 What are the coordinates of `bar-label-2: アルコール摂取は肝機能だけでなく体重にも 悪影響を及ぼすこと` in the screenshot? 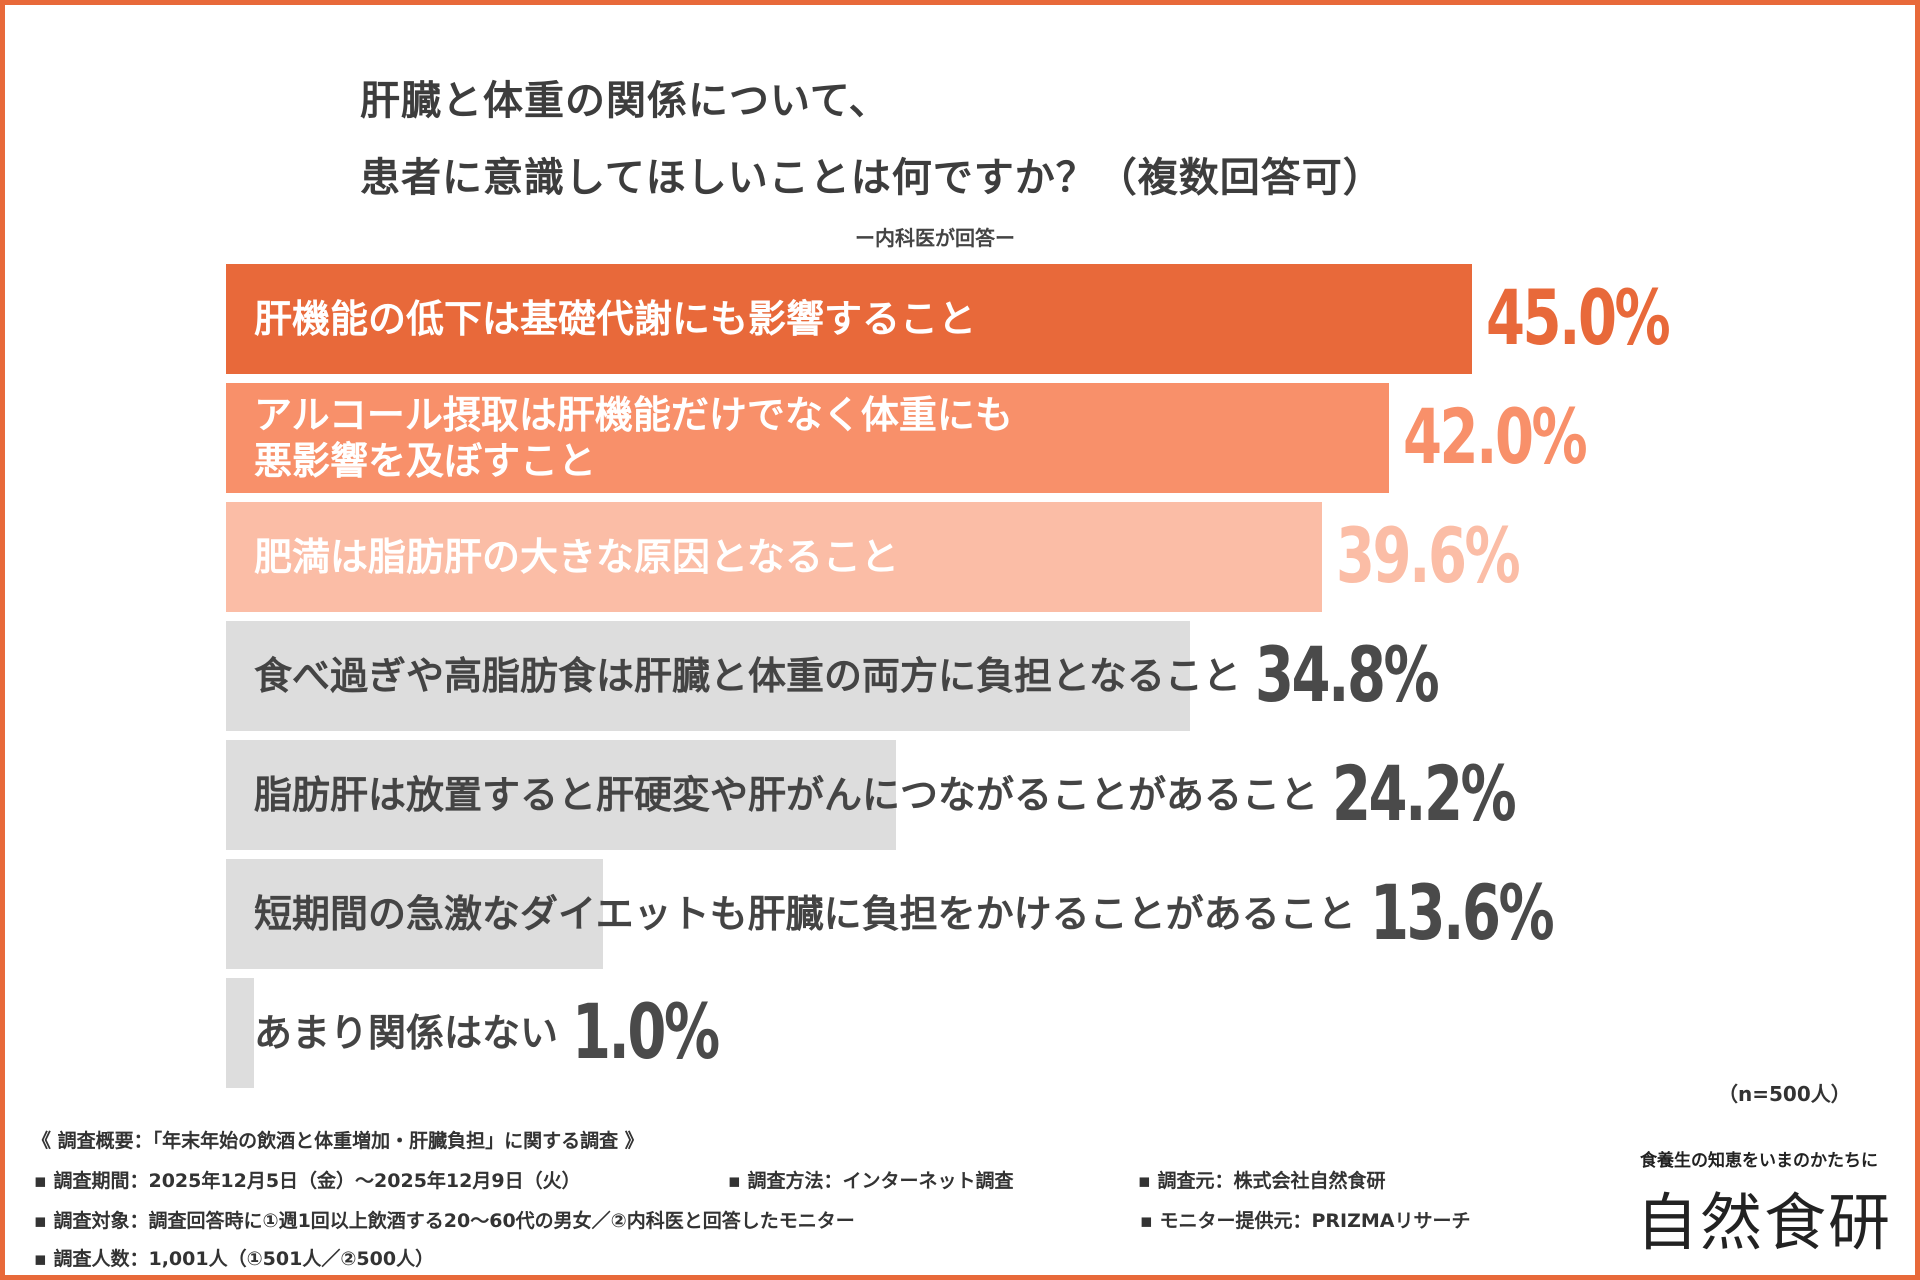 It's located at (633, 438).